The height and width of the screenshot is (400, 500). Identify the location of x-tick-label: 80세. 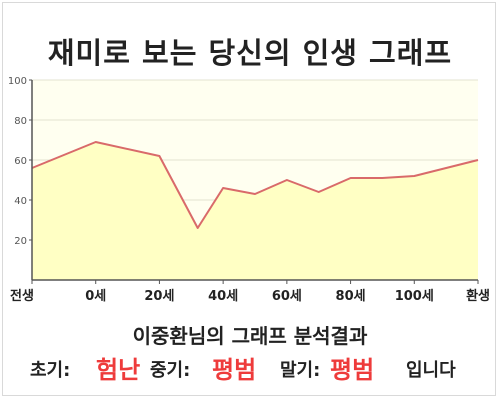
(351, 296).